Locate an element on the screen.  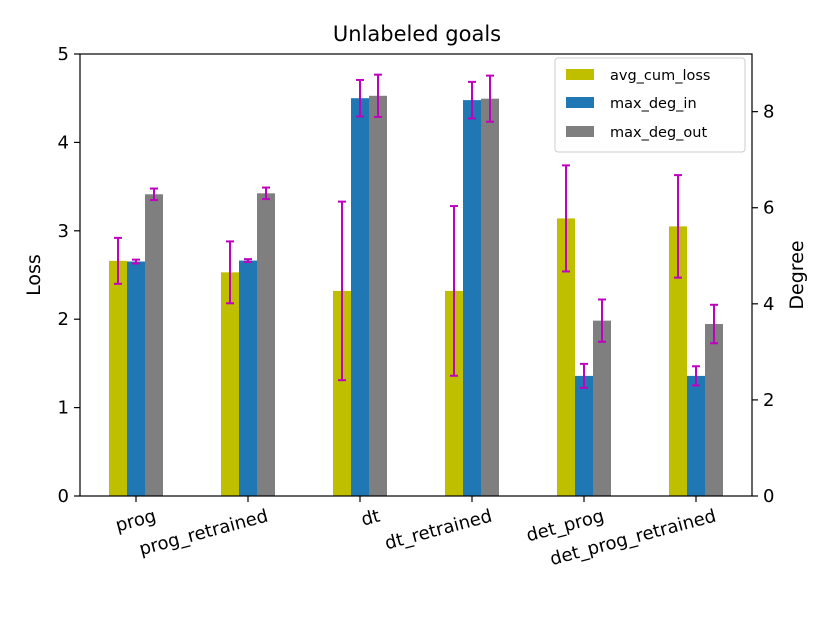
y-axis-label-left: Loss is located at coordinates (34, 275).